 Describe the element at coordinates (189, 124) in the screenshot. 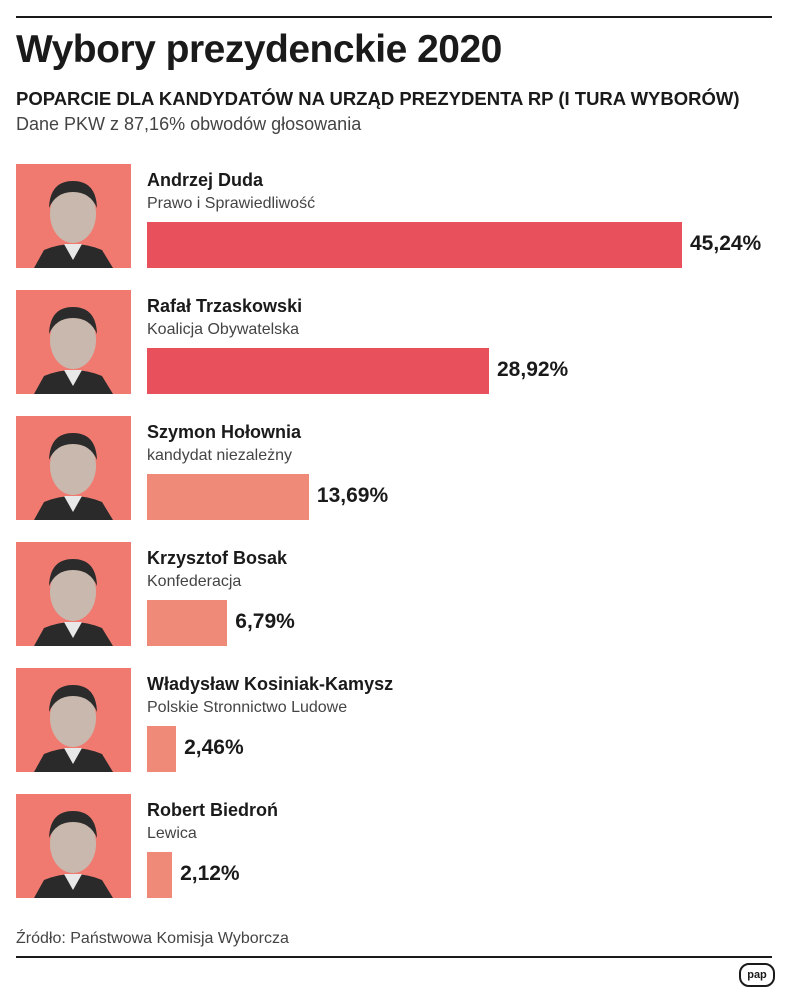

I see `data-note: Dane PKW z 87,16% obwodów głosowania` at that location.